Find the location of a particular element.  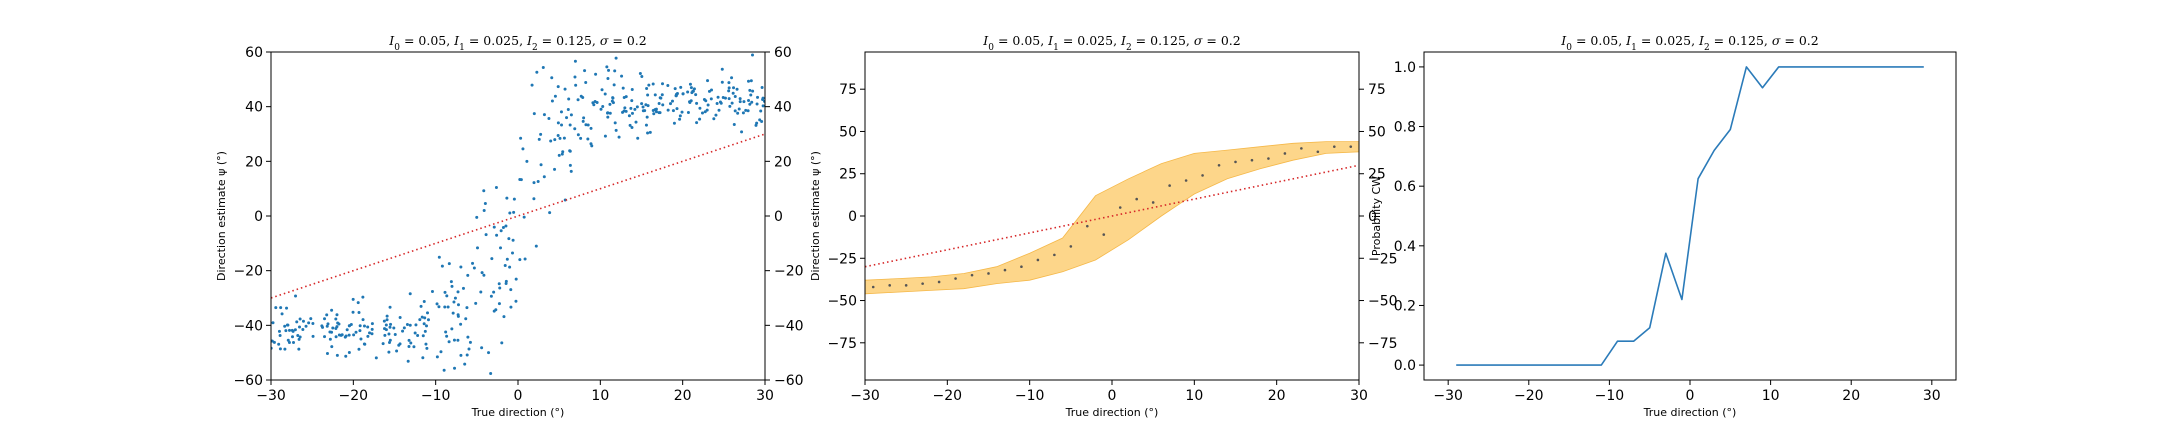

x-axis-label: True direction (°) is located at coordinates (518, 412).